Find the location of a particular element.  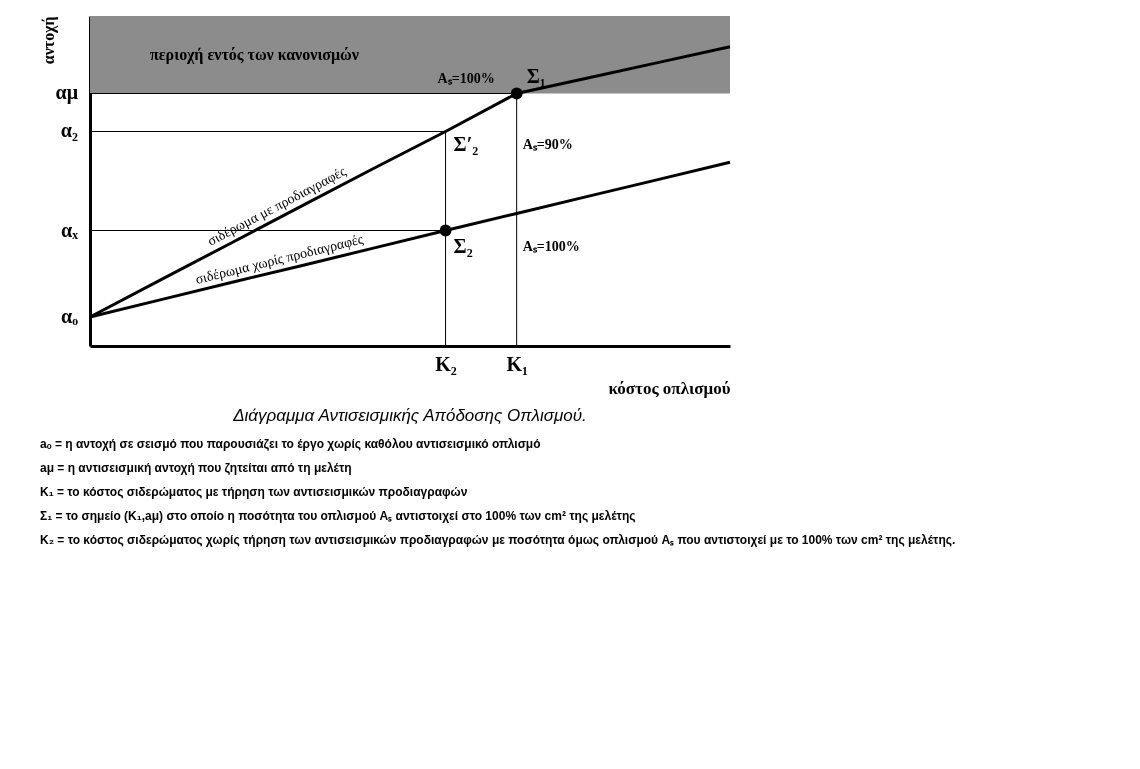

text: Σ₁ = το σημείο (K₁,aμ) στο οποίο η ποσότητα του οπλισμού Aₛ αντιστοιχεί στο 100% των cm² της μελέτης is located at coordinates (338, 516).